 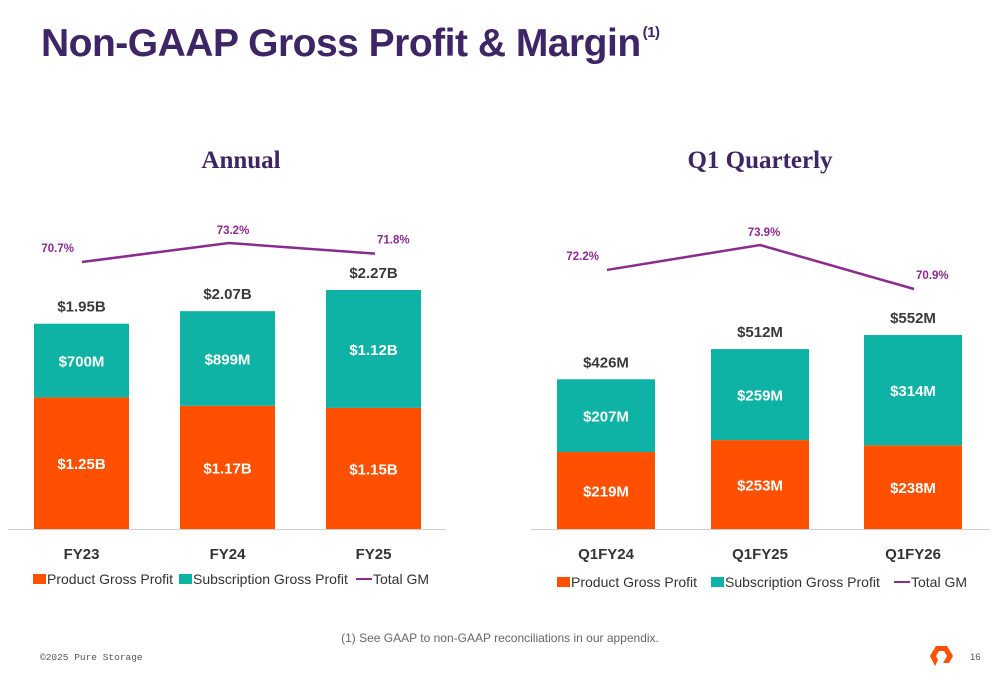 I want to click on category-tick-label: FY25, so click(x=374, y=554).